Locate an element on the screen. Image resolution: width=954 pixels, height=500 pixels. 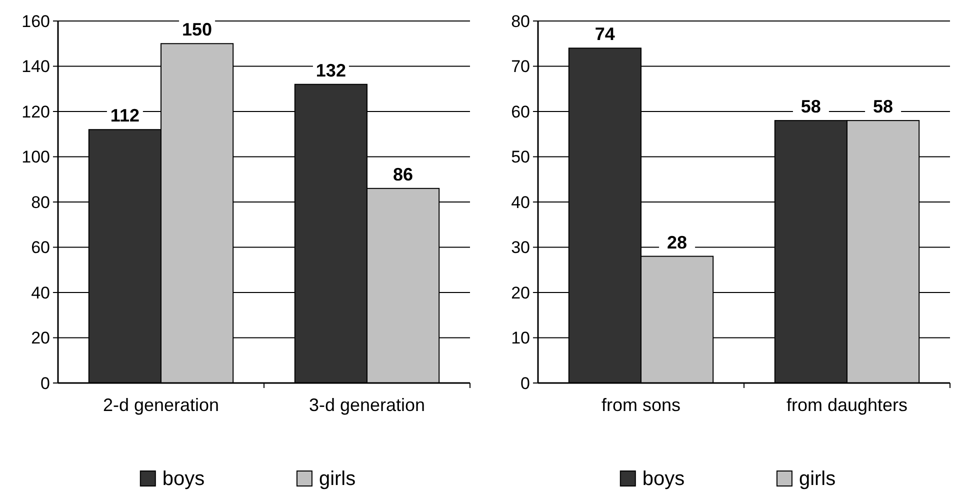
y-tick-label: 160 is located at coordinates (36, 21).